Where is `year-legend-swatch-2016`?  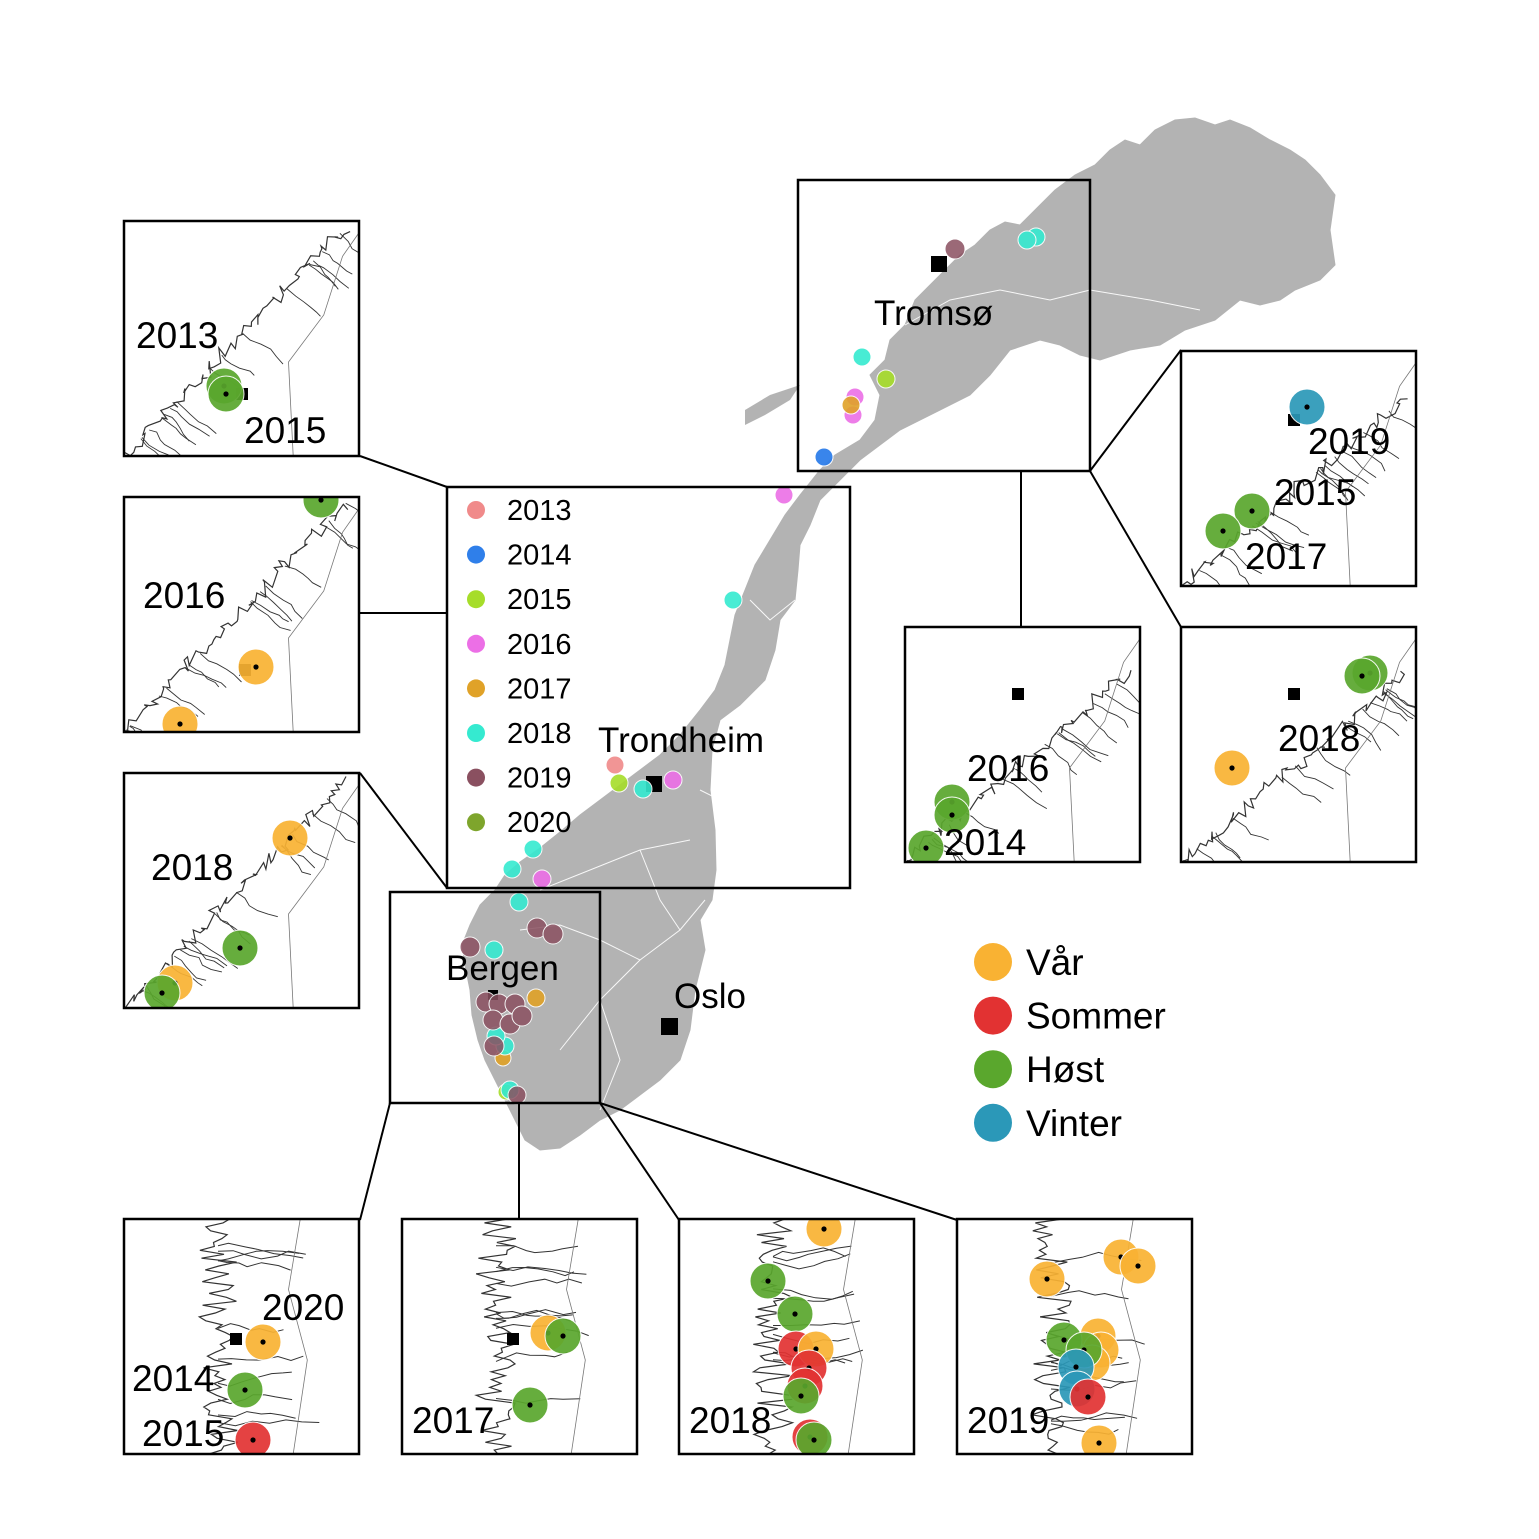
year-legend-swatch-2016 is located at coordinates (476, 643).